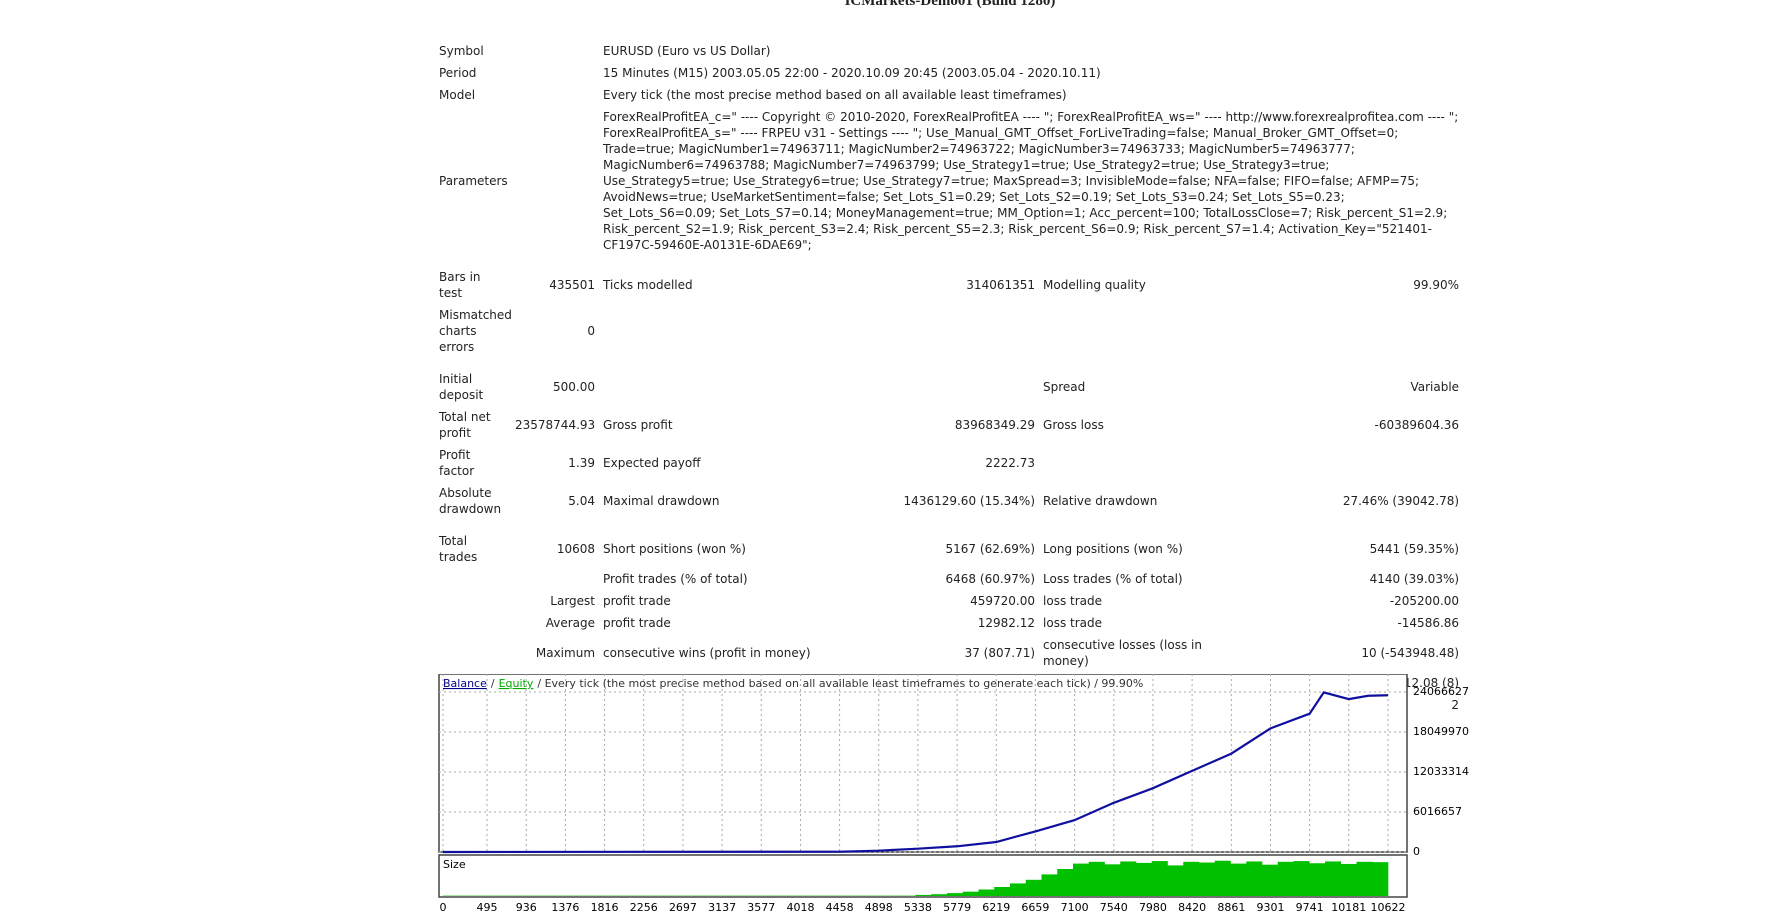  What do you see at coordinates (675, 579) in the screenshot?
I see `report-cell: Profit trades (% of total)` at bounding box center [675, 579].